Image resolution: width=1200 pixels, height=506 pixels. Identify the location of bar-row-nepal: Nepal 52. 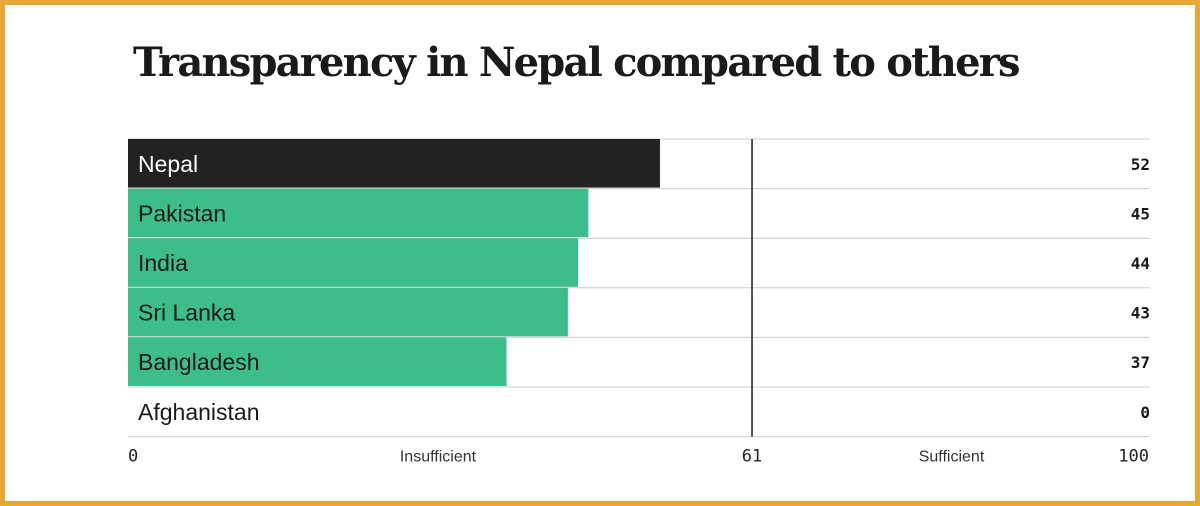
(639, 164).